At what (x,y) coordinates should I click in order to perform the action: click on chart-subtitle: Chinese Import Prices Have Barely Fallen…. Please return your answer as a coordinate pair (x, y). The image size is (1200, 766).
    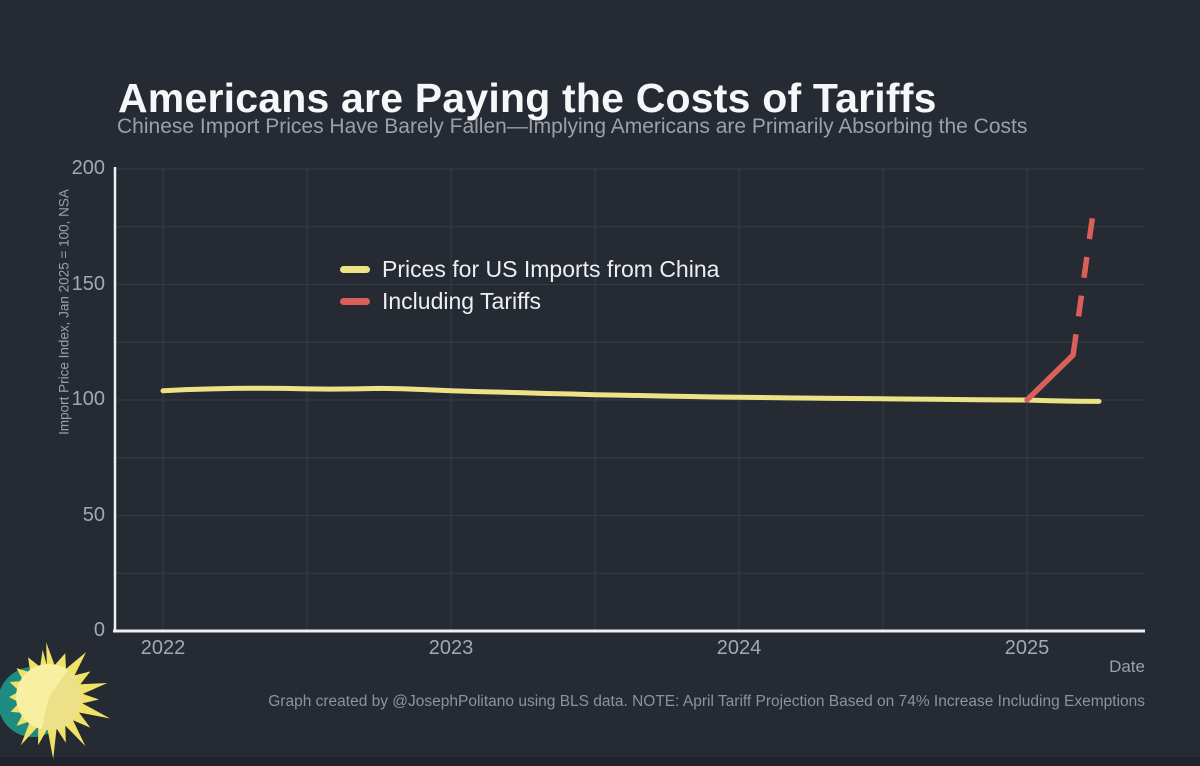
    Looking at the image, I should click on (572, 126).